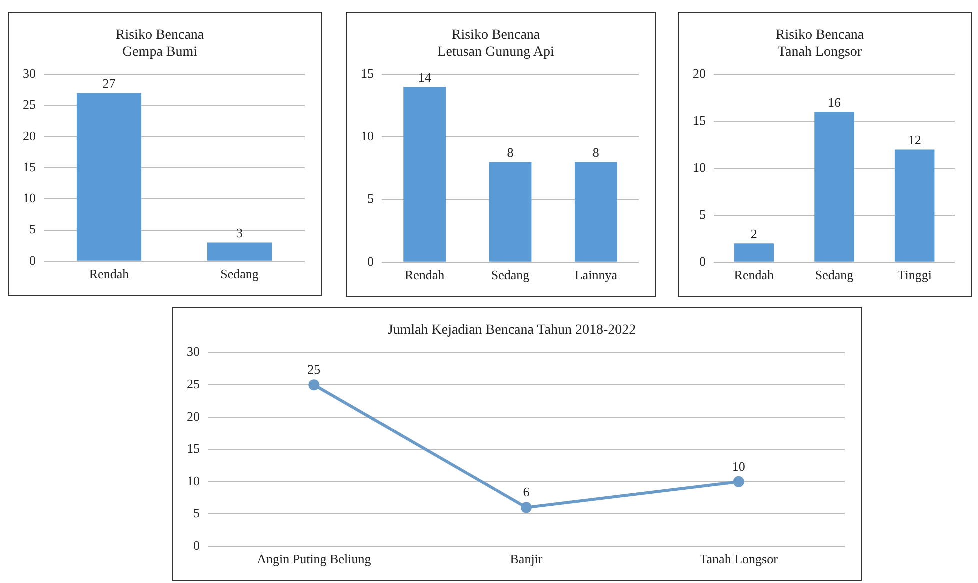 The width and height of the screenshot is (978, 583). Describe the element at coordinates (314, 369) in the screenshot. I see `data-label: 25` at that location.